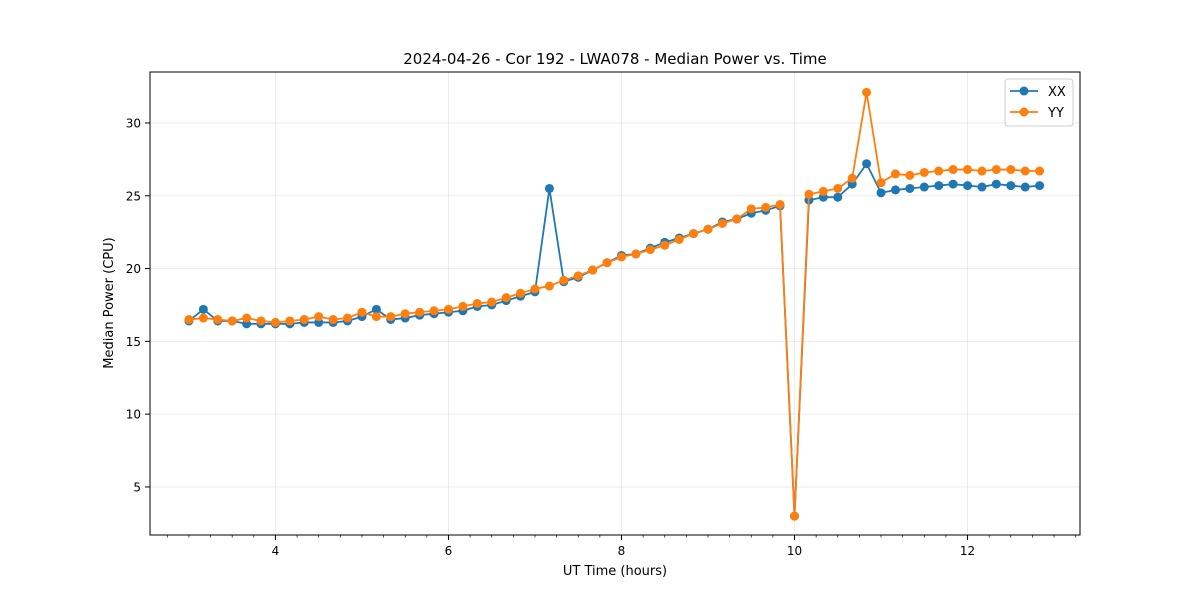  I want to click on x-tick-label: 4, so click(276, 551).